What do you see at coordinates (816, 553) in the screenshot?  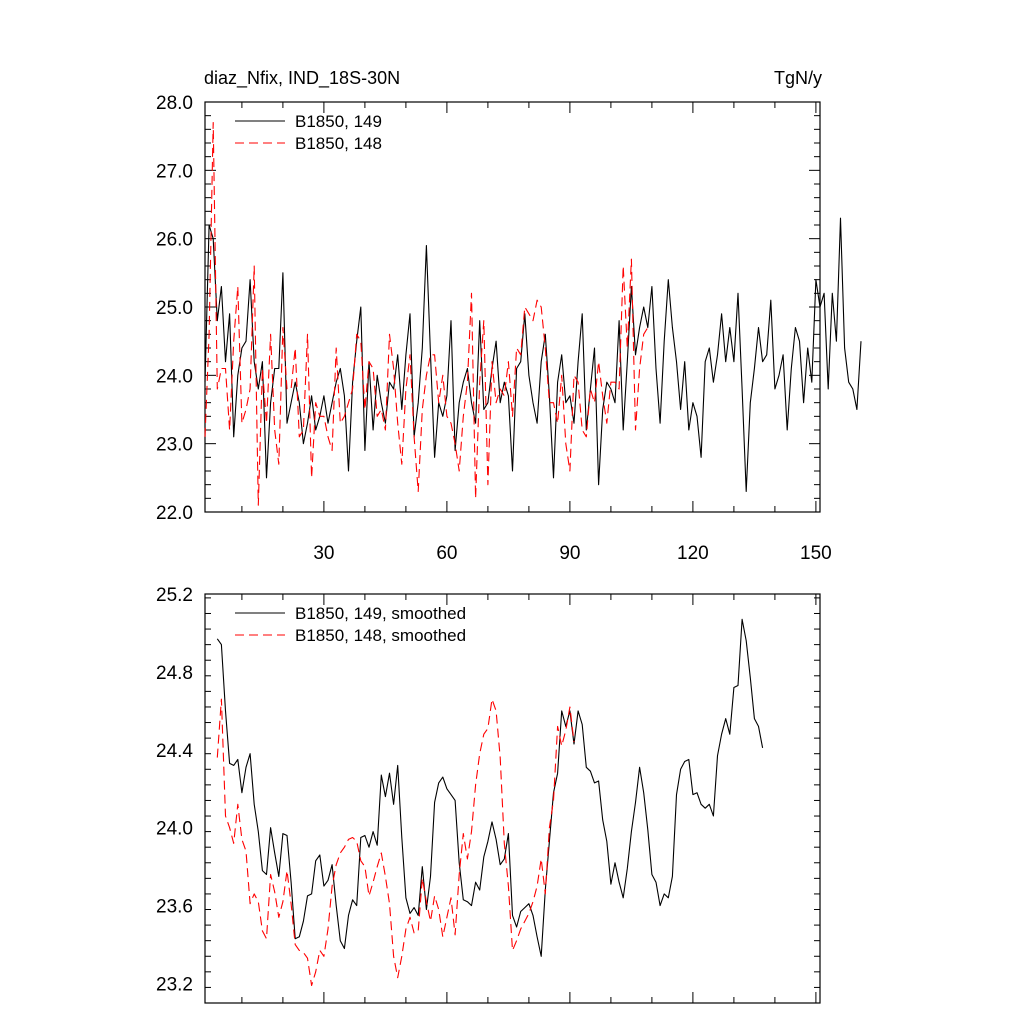 I see `x-tick-label: 150` at bounding box center [816, 553].